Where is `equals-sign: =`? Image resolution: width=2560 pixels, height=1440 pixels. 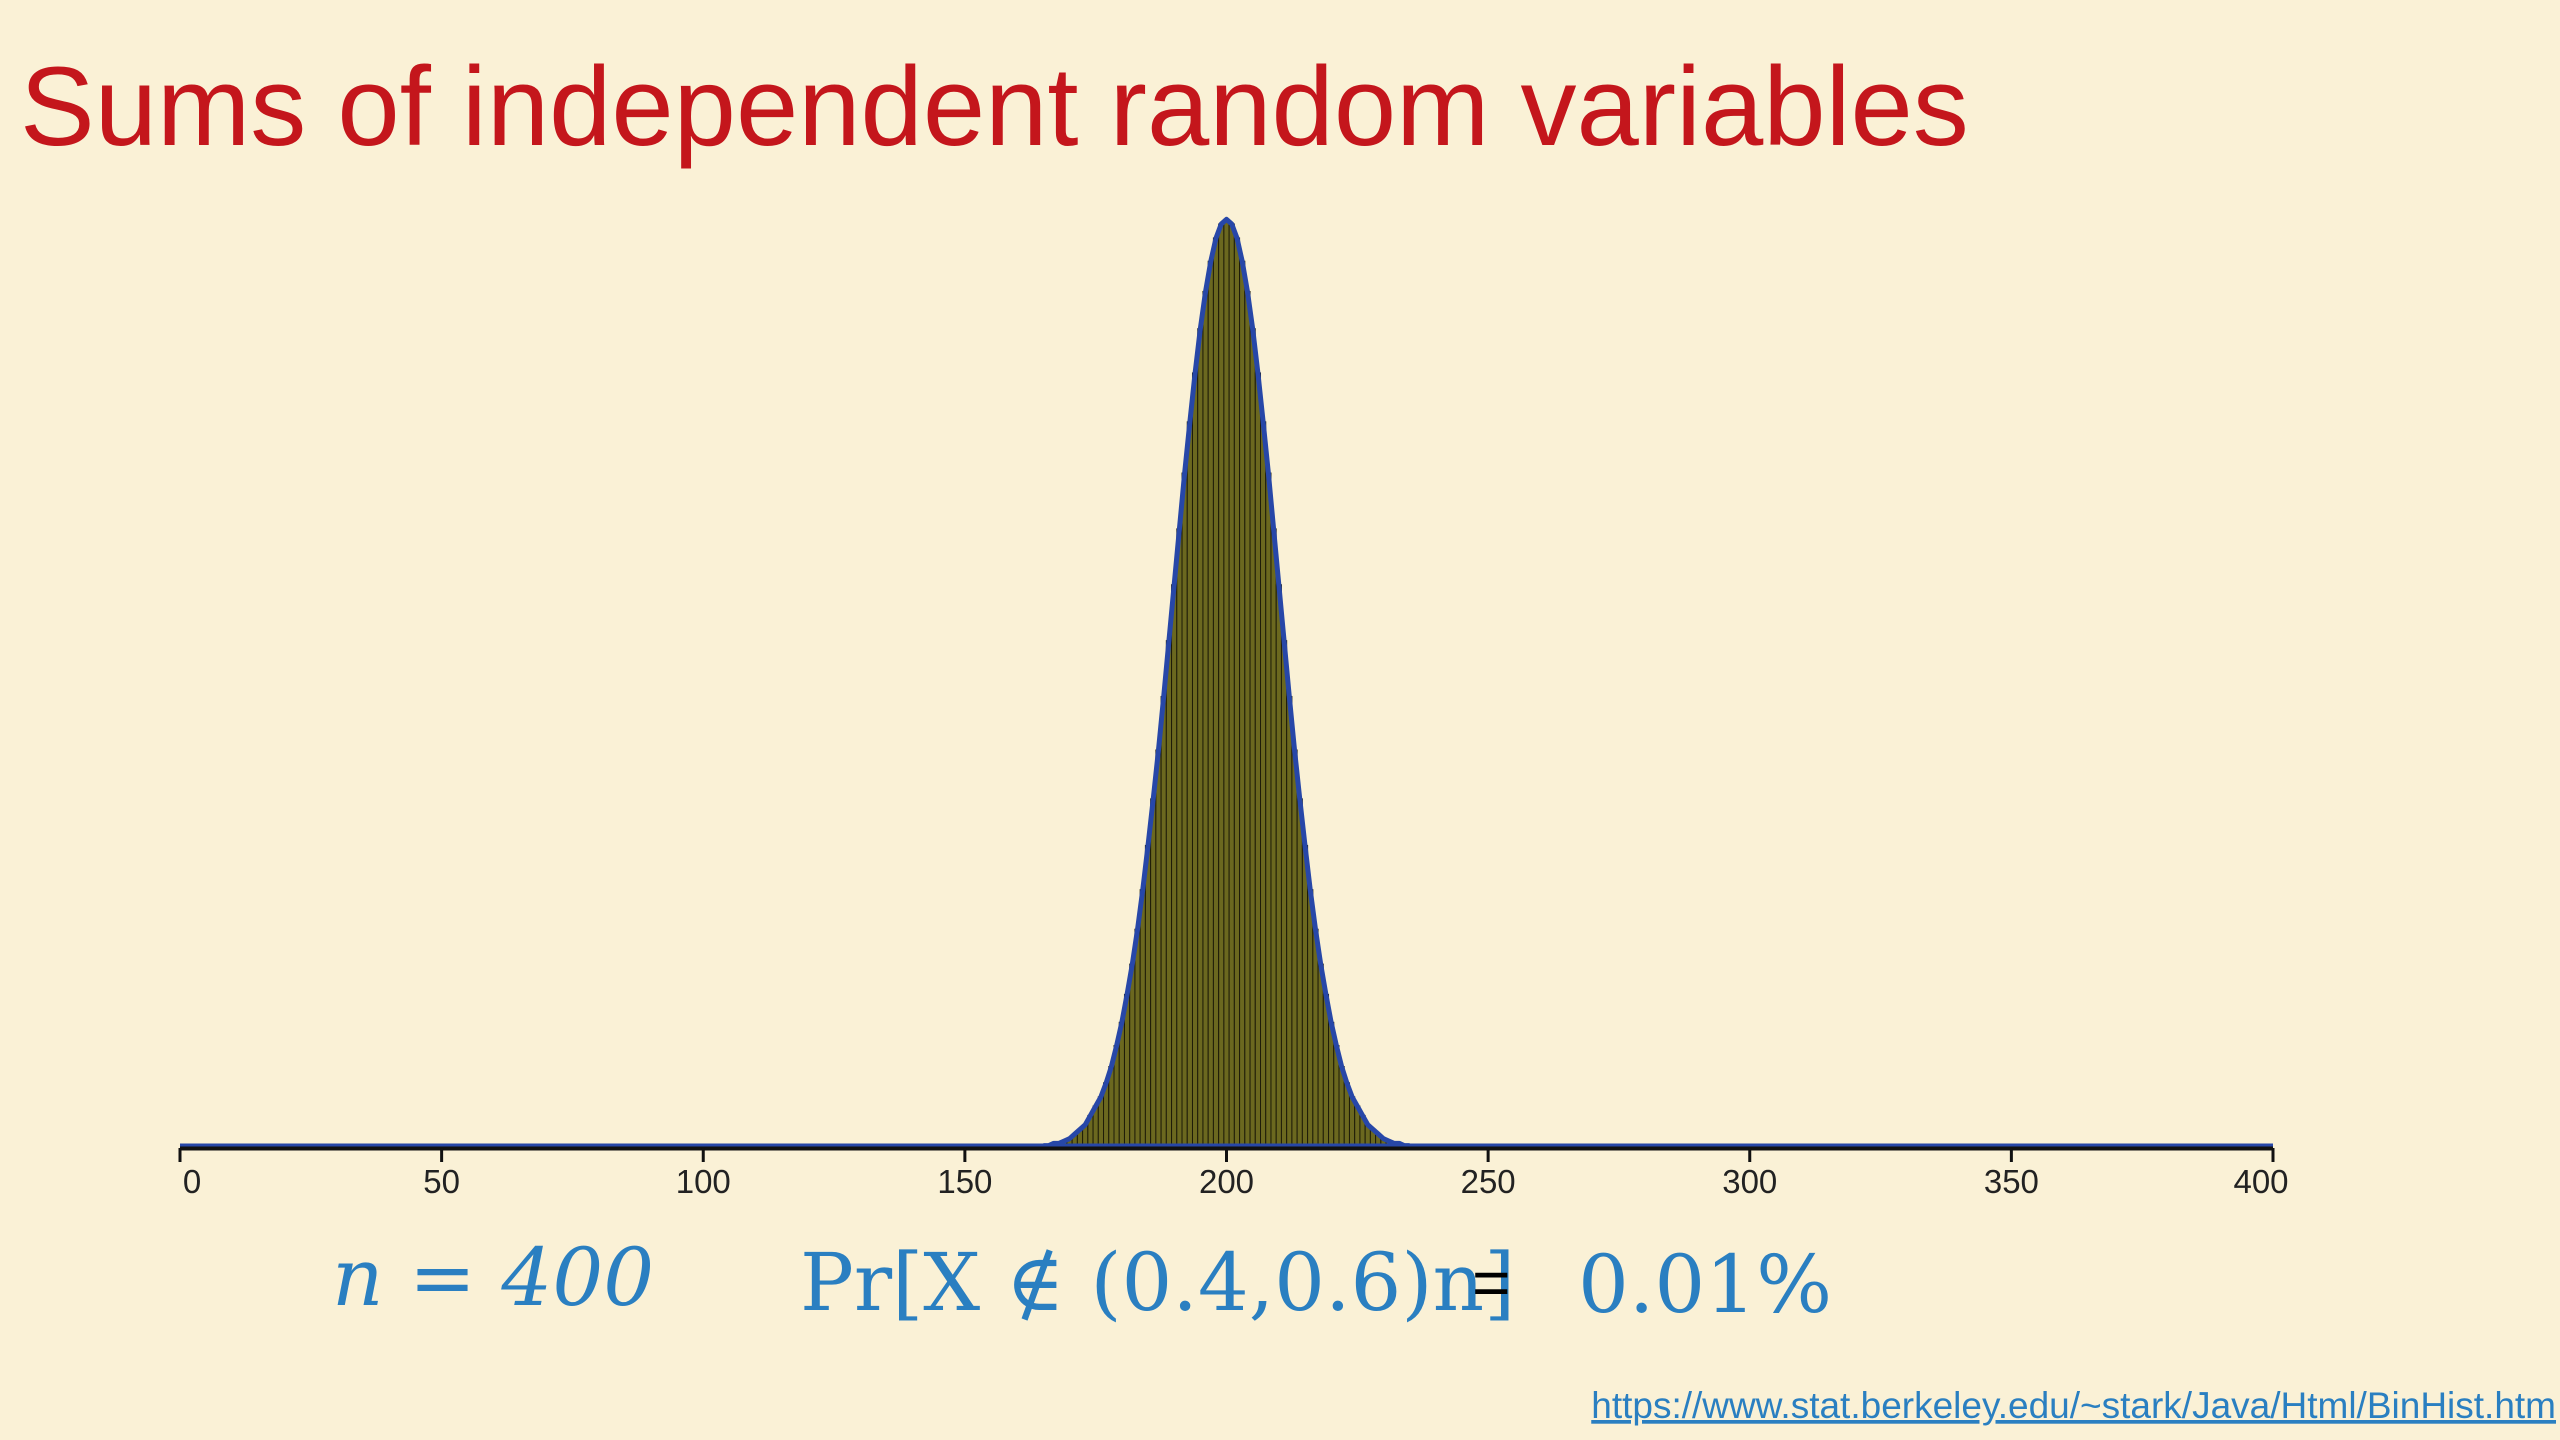 equals-sign: = is located at coordinates (1491, 1282).